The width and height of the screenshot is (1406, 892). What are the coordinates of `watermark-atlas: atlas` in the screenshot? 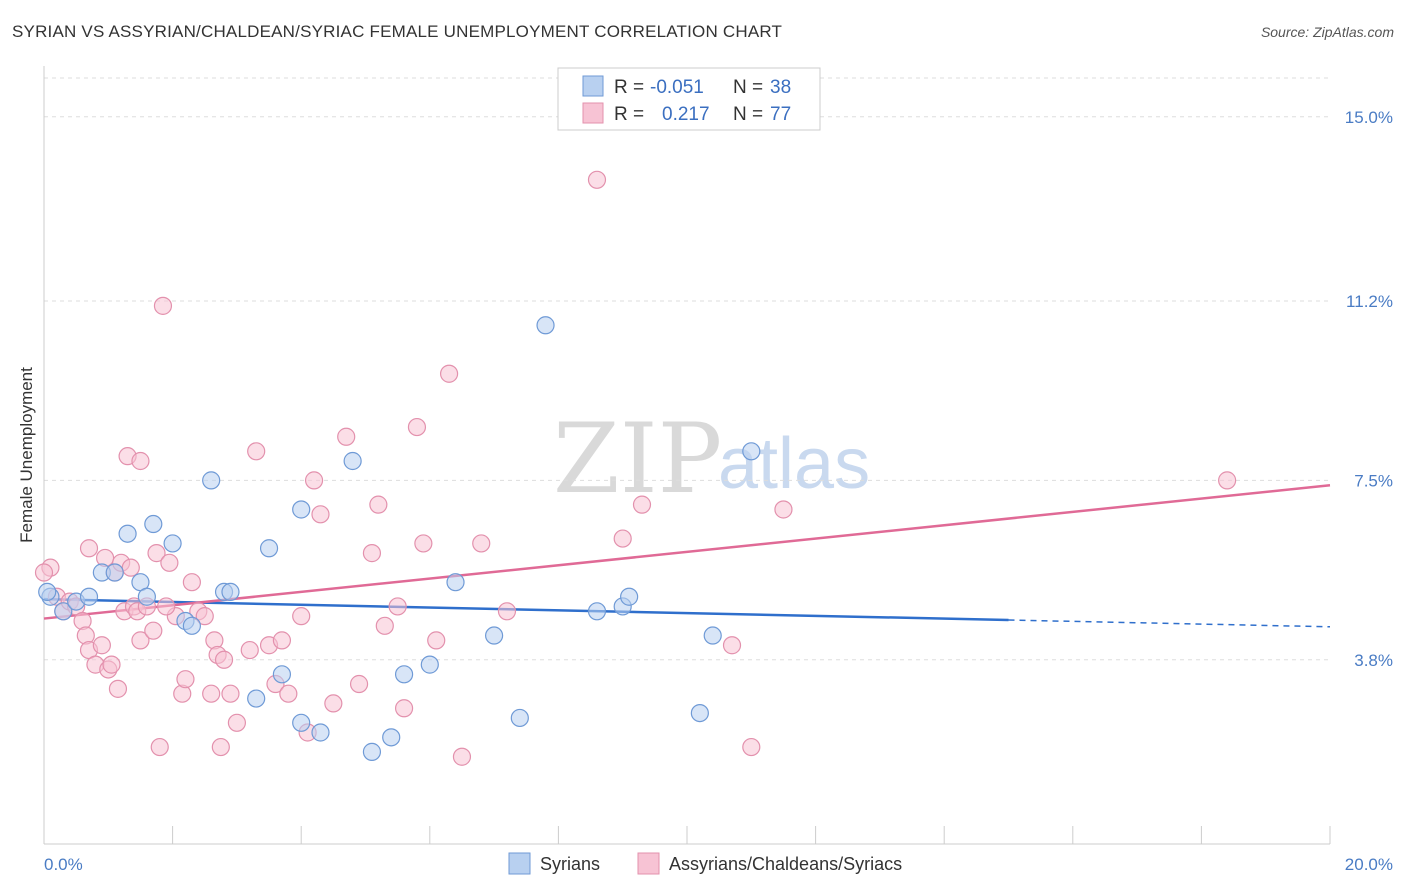 It's located at (794, 464).